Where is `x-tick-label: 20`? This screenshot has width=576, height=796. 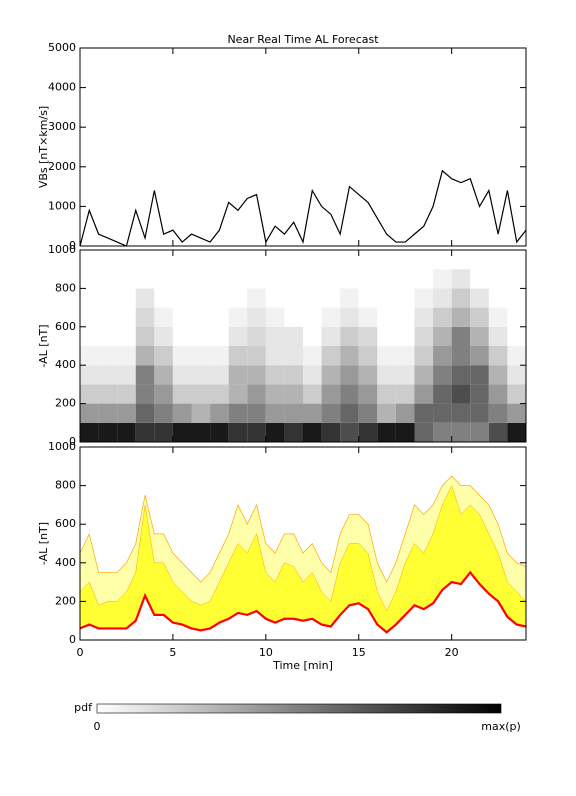 x-tick-label: 20 is located at coordinates (452, 652).